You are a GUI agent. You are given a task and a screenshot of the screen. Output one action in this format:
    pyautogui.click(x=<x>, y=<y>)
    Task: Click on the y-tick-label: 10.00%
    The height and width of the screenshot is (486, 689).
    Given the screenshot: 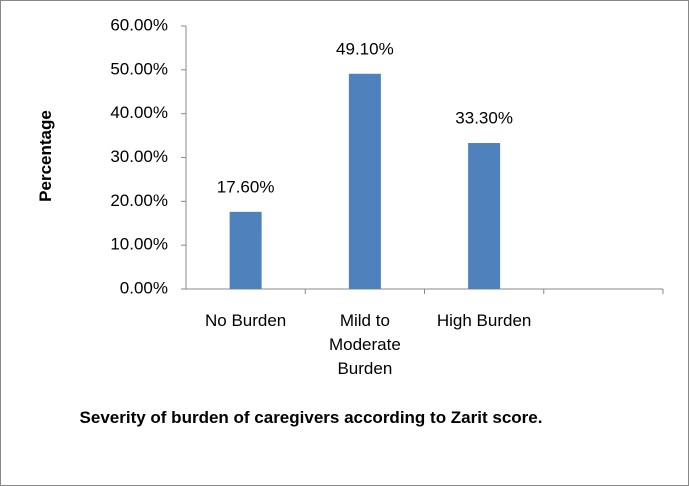 What is the action you would take?
    pyautogui.click(x=139, y=244)
    